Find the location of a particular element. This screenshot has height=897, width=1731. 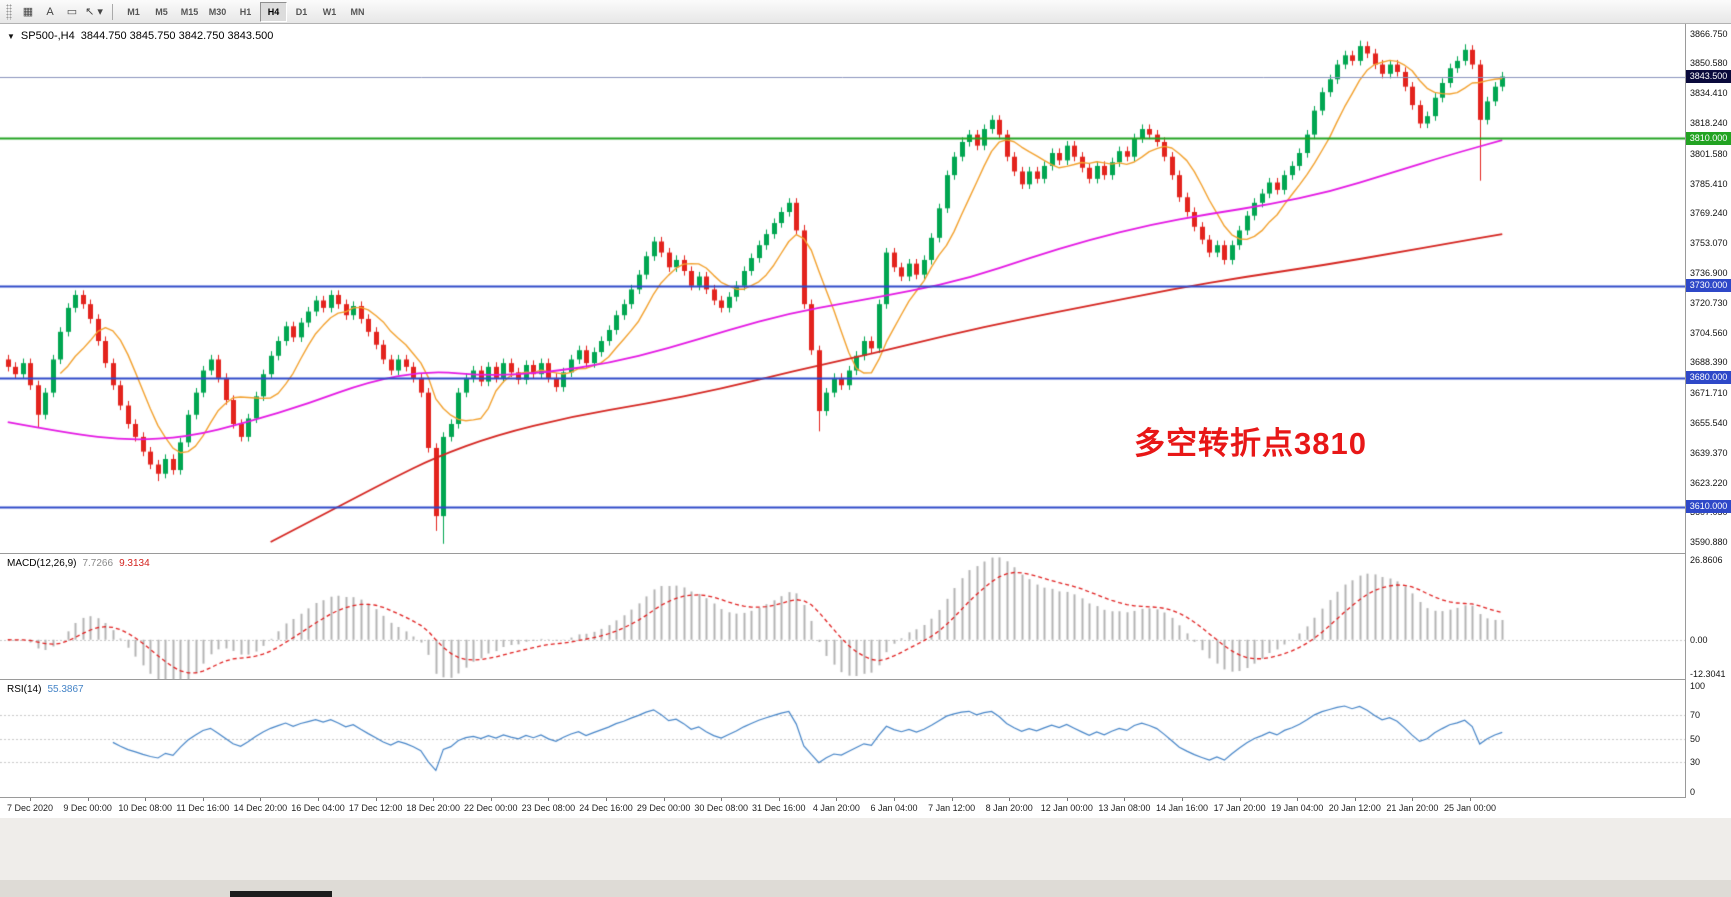

timeframe-button-w1: W1 is located at coordinates (329, 11).